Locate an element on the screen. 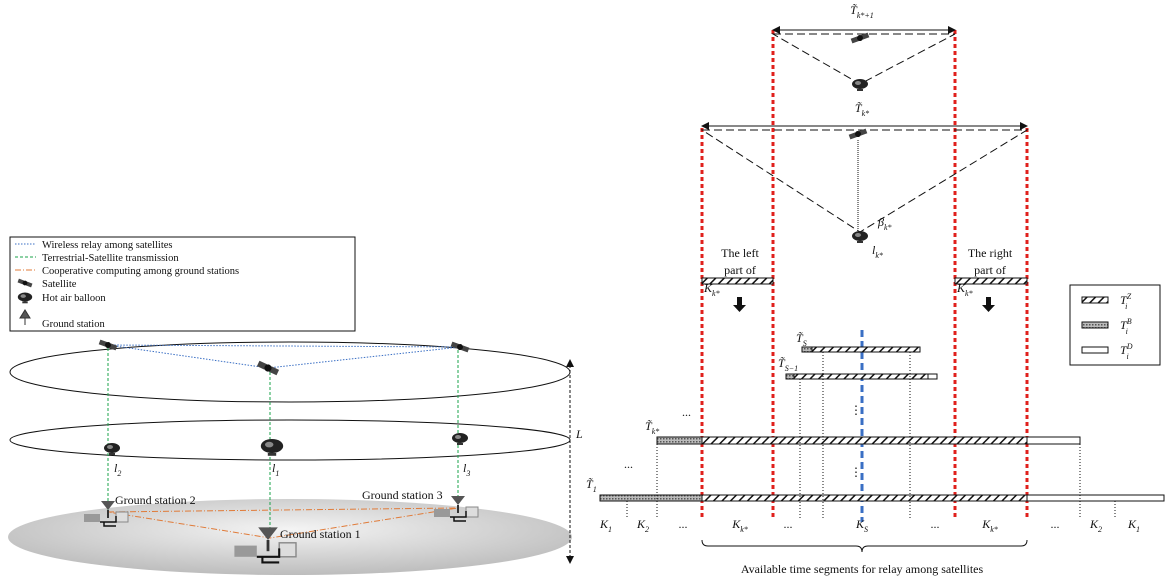 This screenshot has width=1167, height=582. legend-icon is located at coordinates (25, 317).